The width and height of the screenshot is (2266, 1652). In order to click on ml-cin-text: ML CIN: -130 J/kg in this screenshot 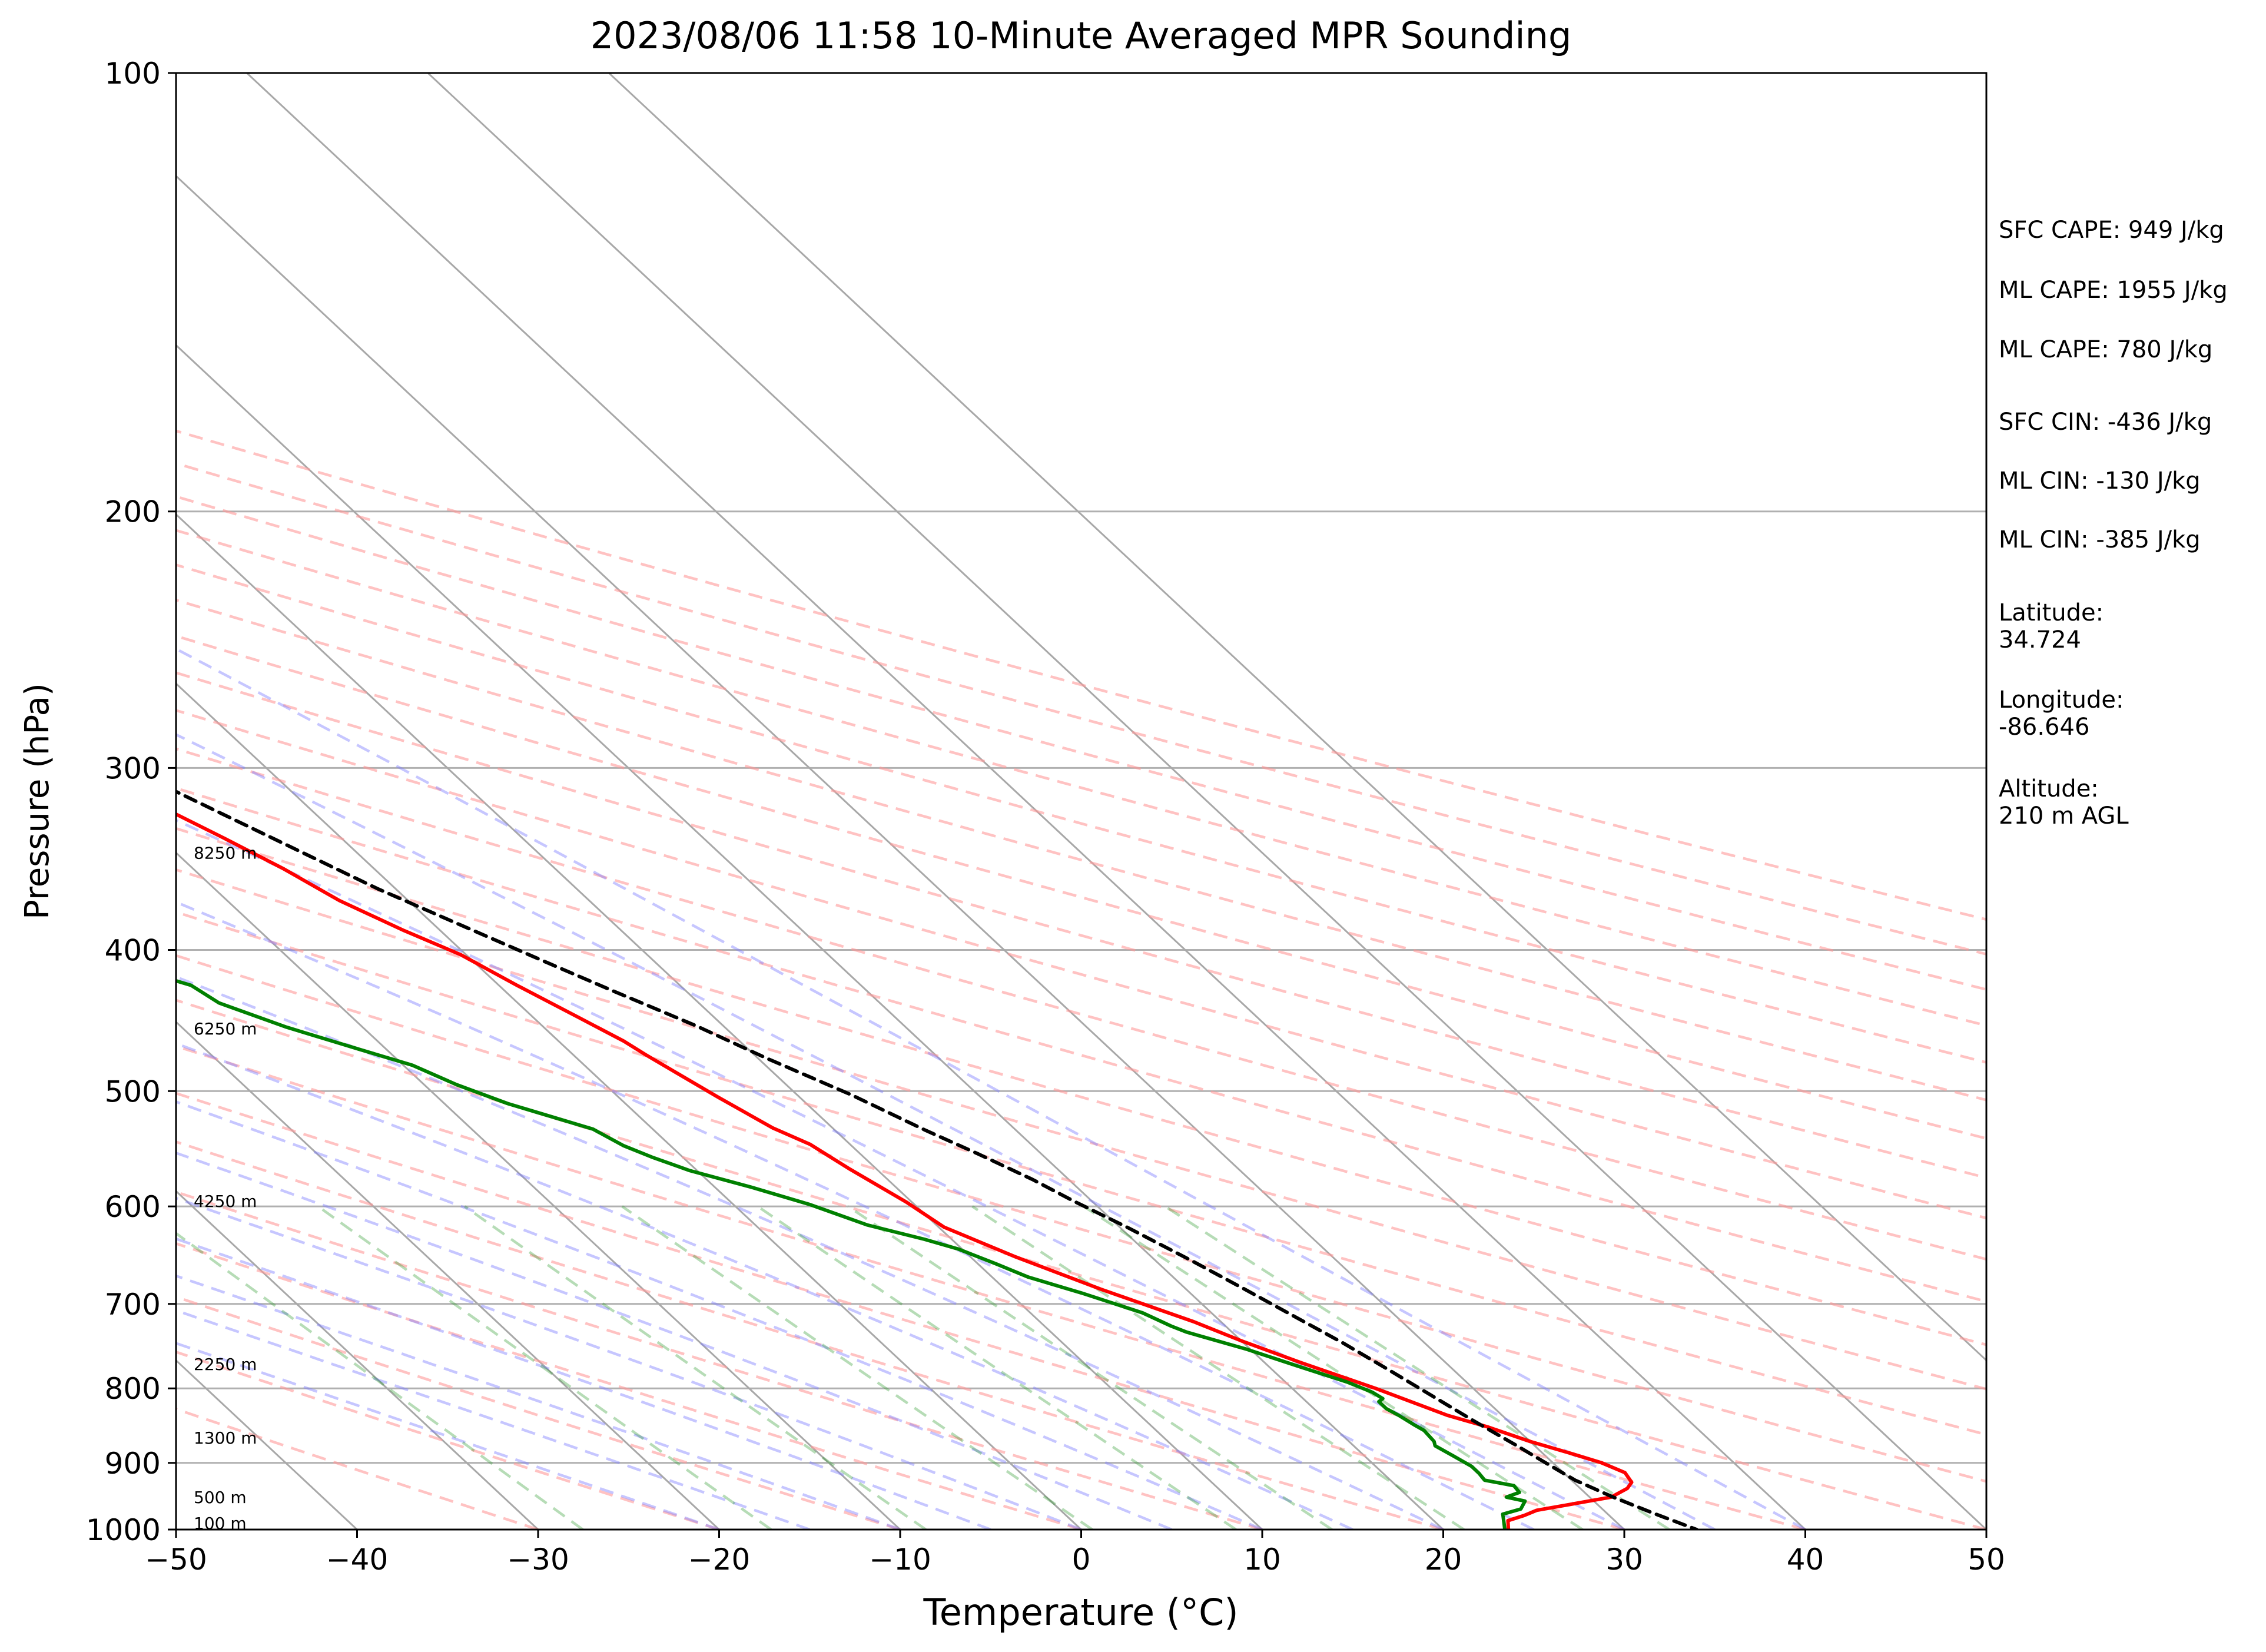, I will do `click(2100, 481)`.